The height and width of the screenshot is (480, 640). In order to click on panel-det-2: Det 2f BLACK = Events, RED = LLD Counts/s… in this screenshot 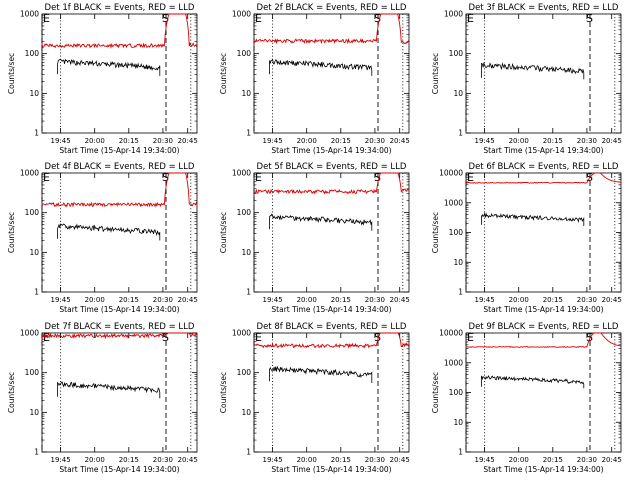, I will do `click(314, 79)`.